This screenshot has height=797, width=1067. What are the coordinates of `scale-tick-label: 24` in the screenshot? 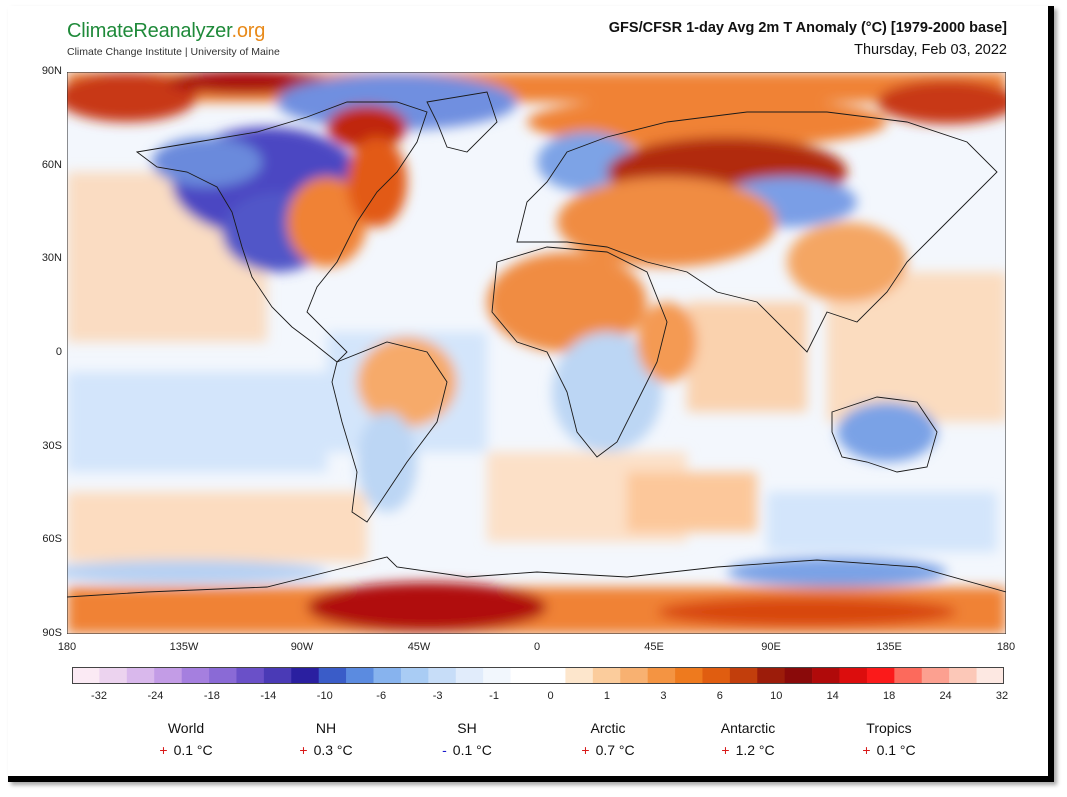 It's located at (945, 696).